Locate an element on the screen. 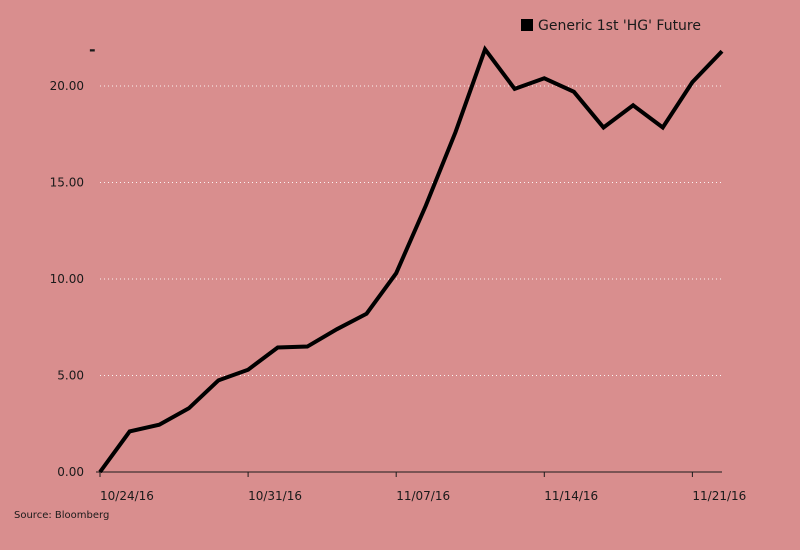 The height and width of the screenshot is (550, 800). x-tick-label: 11/14/16 is located at coordinates (571, 496).